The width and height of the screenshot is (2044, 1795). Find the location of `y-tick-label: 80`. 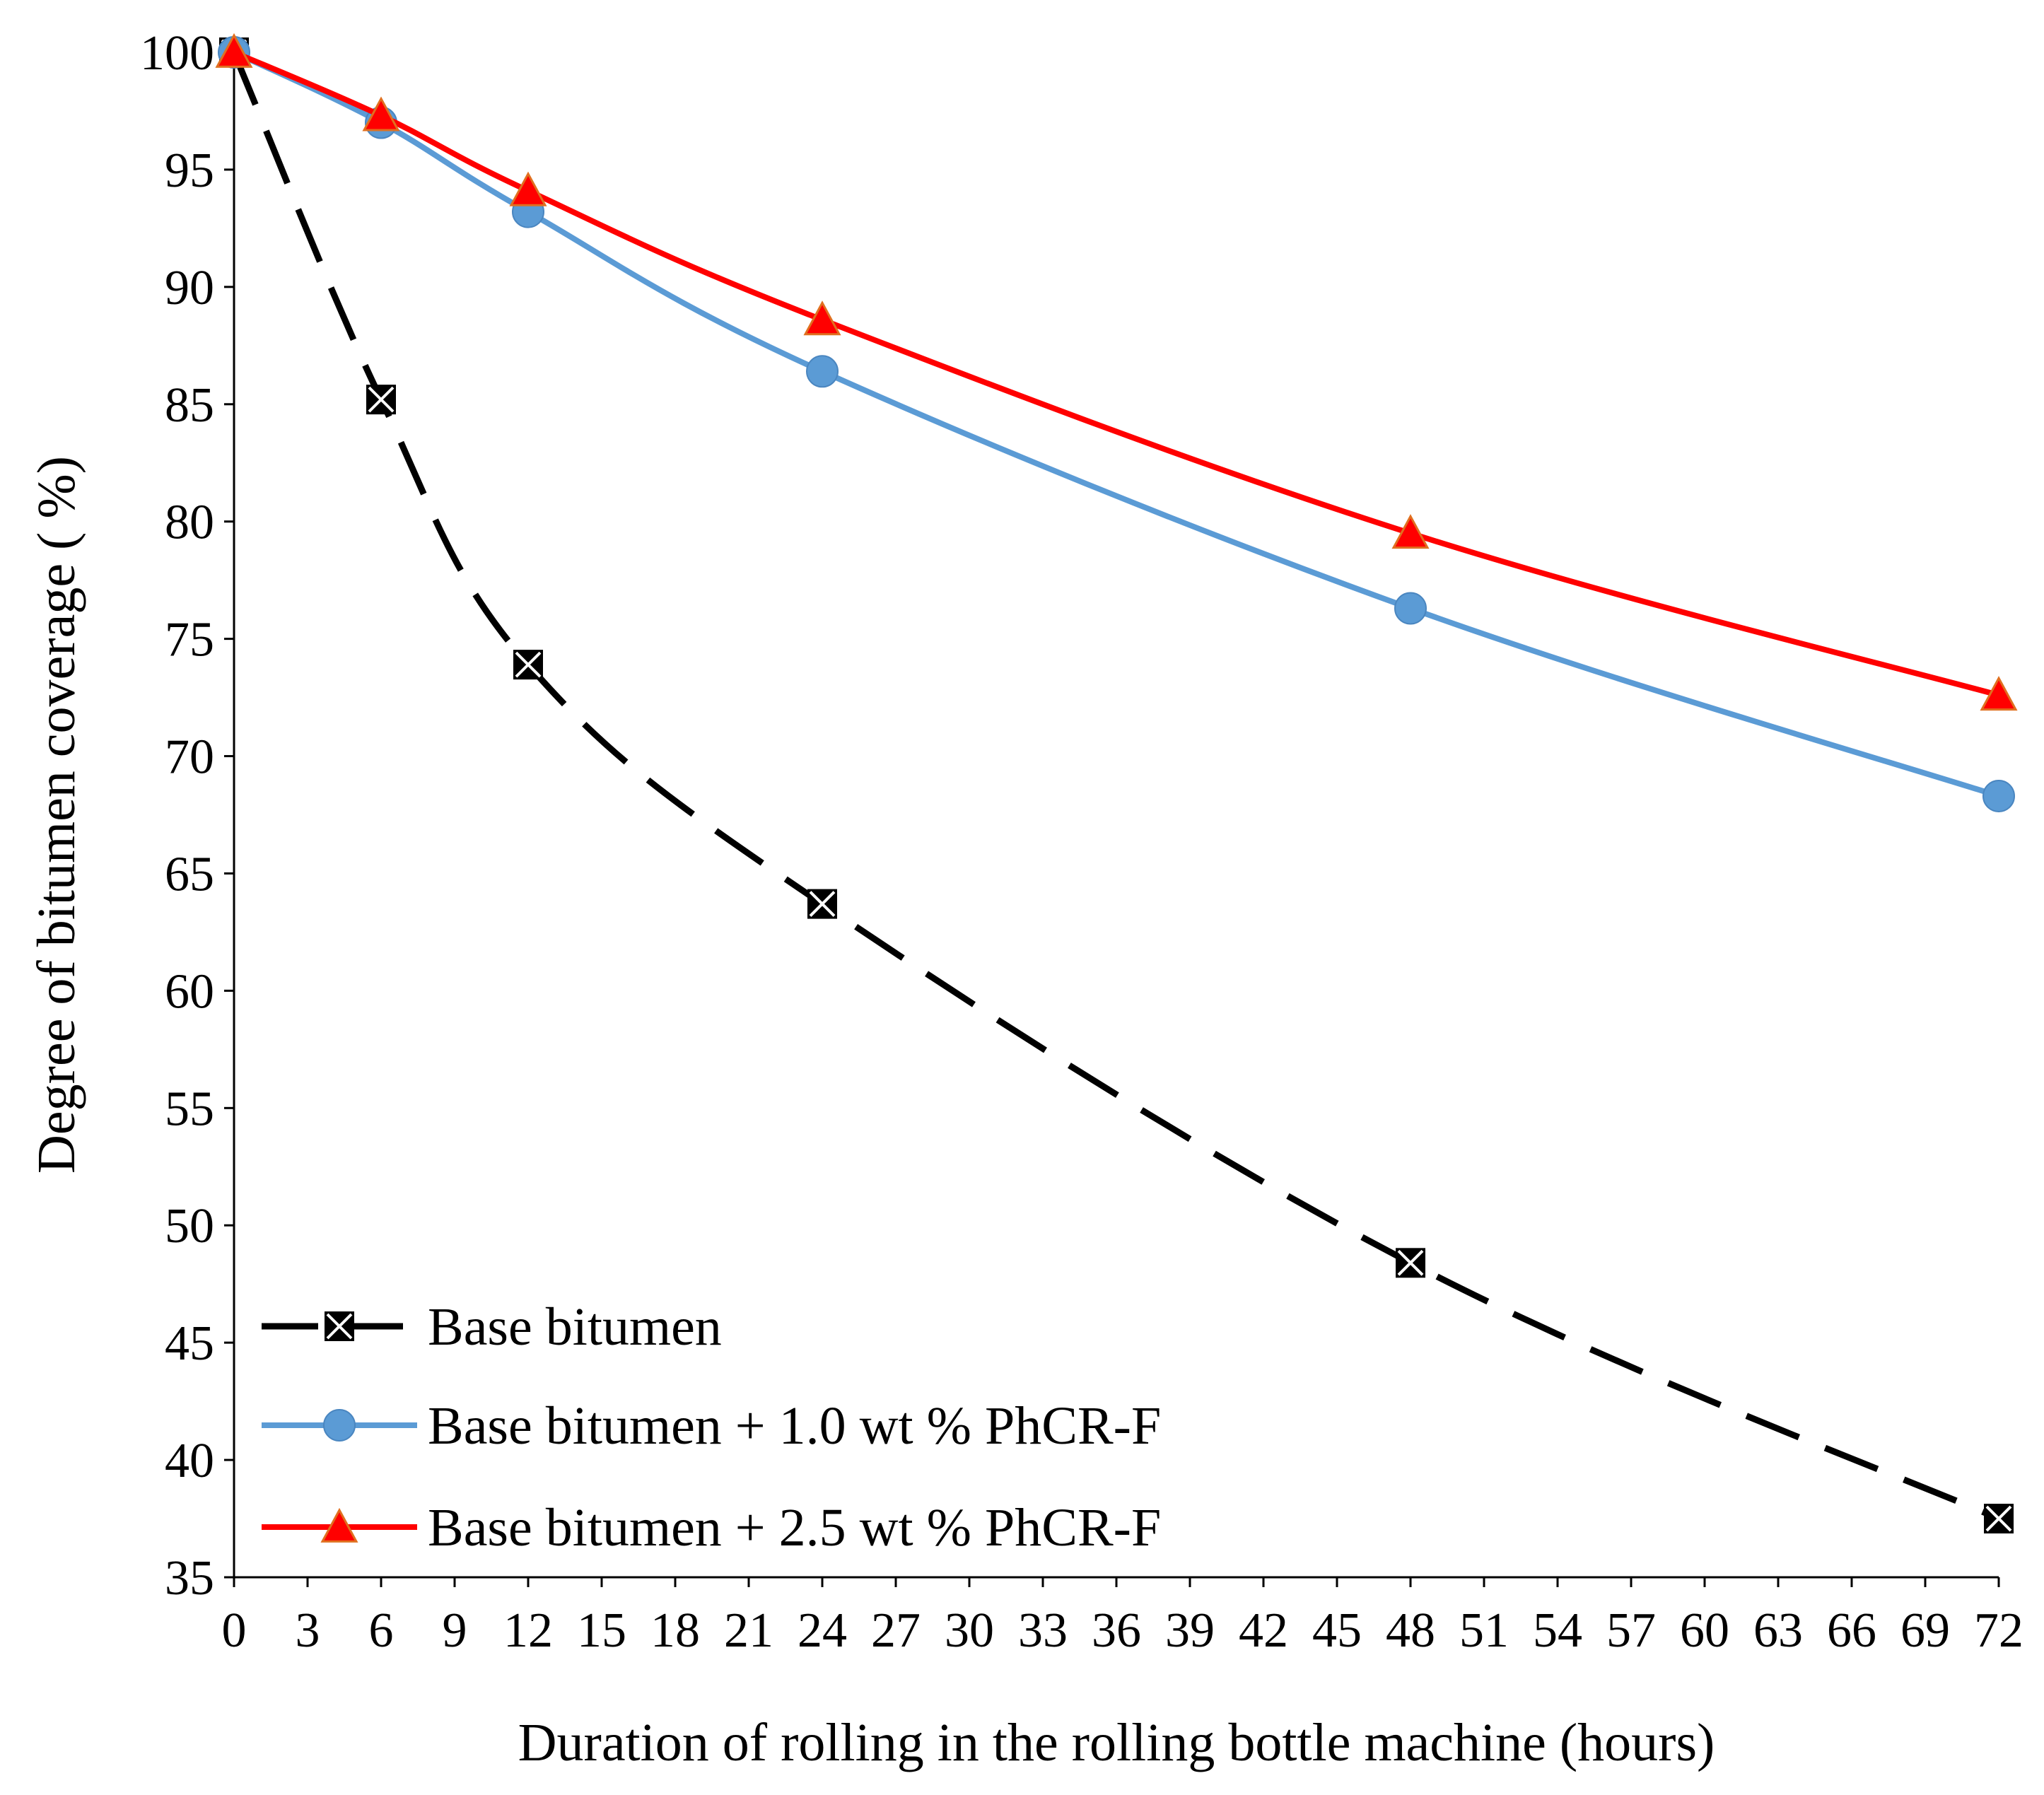

y-tick-label: 80 is located at coordinates (190, 523).